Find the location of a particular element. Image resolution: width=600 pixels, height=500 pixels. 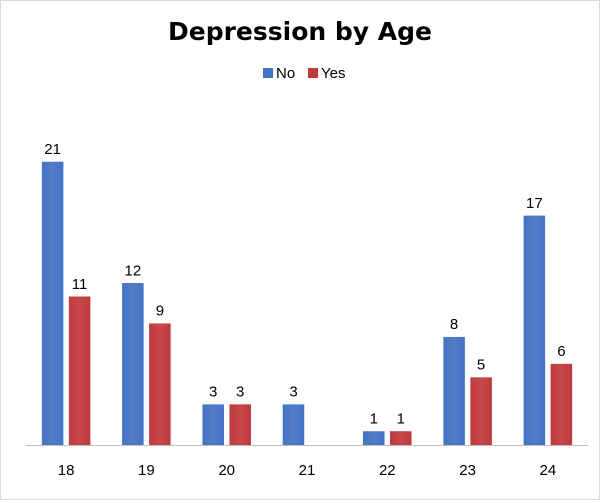

x-tick-label-18: 18 is located at coordinates (66, 470).